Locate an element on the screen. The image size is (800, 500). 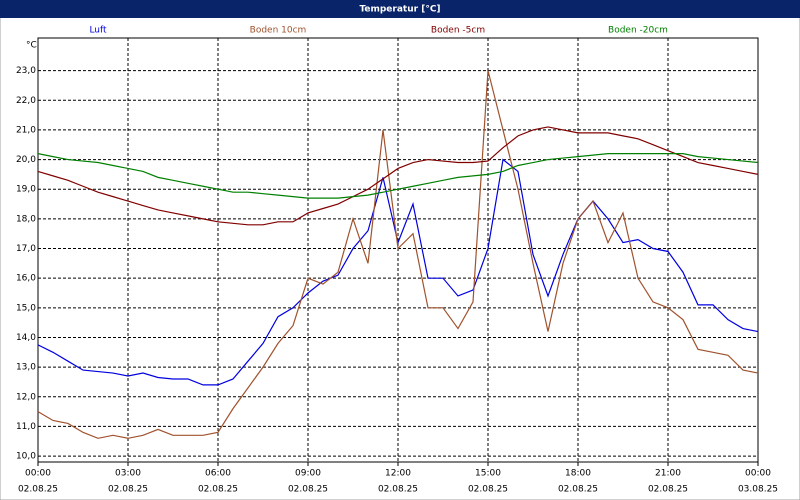
legend-entry: Boden 10cm is located at coordinates (278, 31).